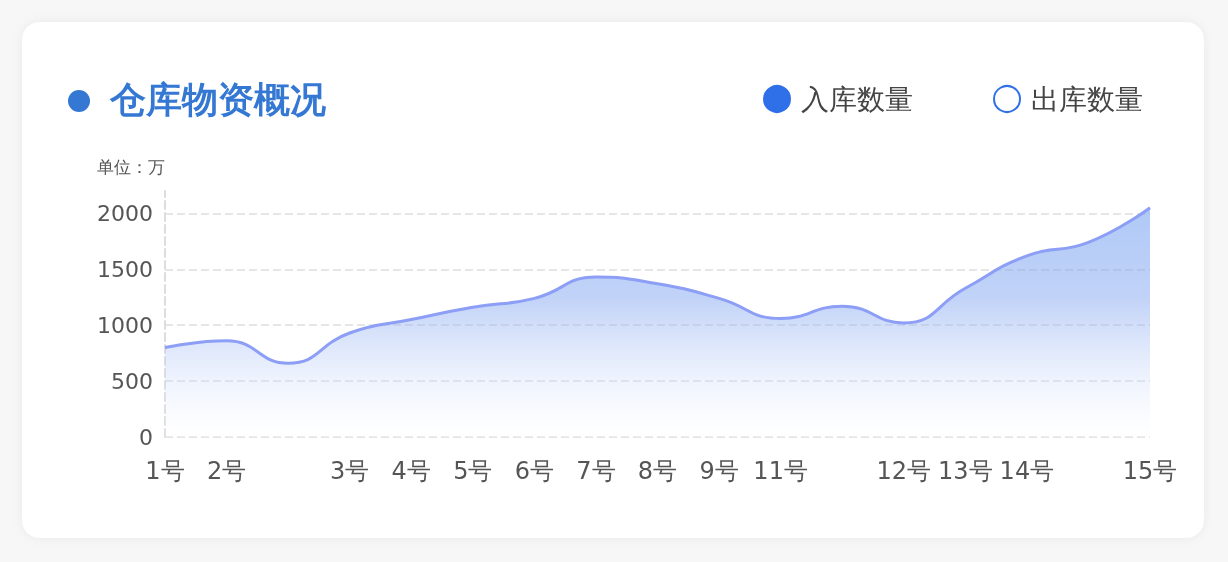 Image resolution: width=1228 pixels, height=562 pixels. What do you see at coordinates (965, 471) in the screenshot?
I see `x-tick-label: 13号` at bounding box center [965, 471].